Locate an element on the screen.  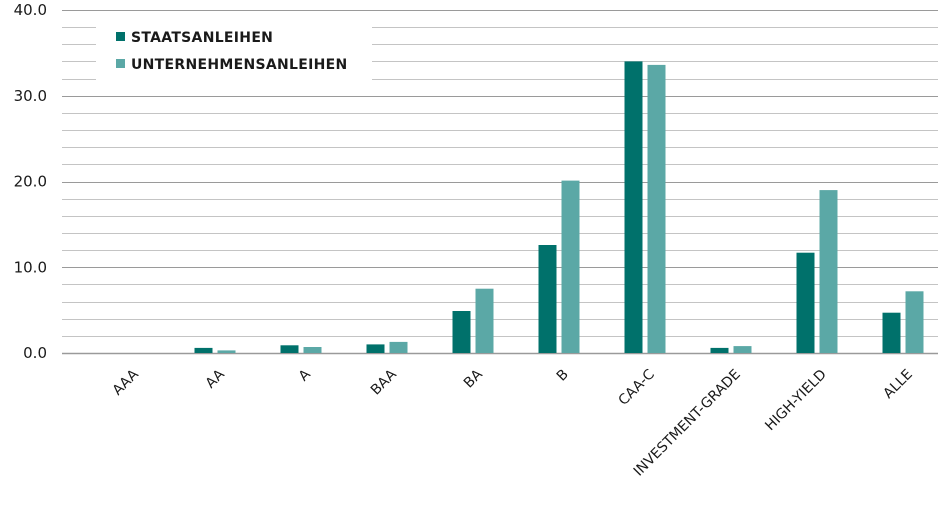
bar-unternehmensanleihen-a is located at coordinates (312, 350).